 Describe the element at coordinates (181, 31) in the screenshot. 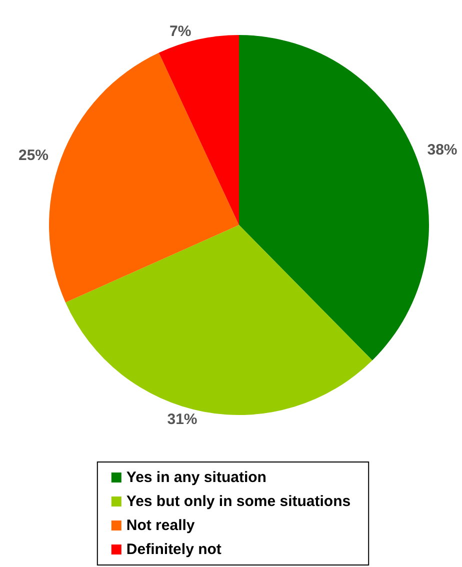

I see `data-label: 7%` at that location.